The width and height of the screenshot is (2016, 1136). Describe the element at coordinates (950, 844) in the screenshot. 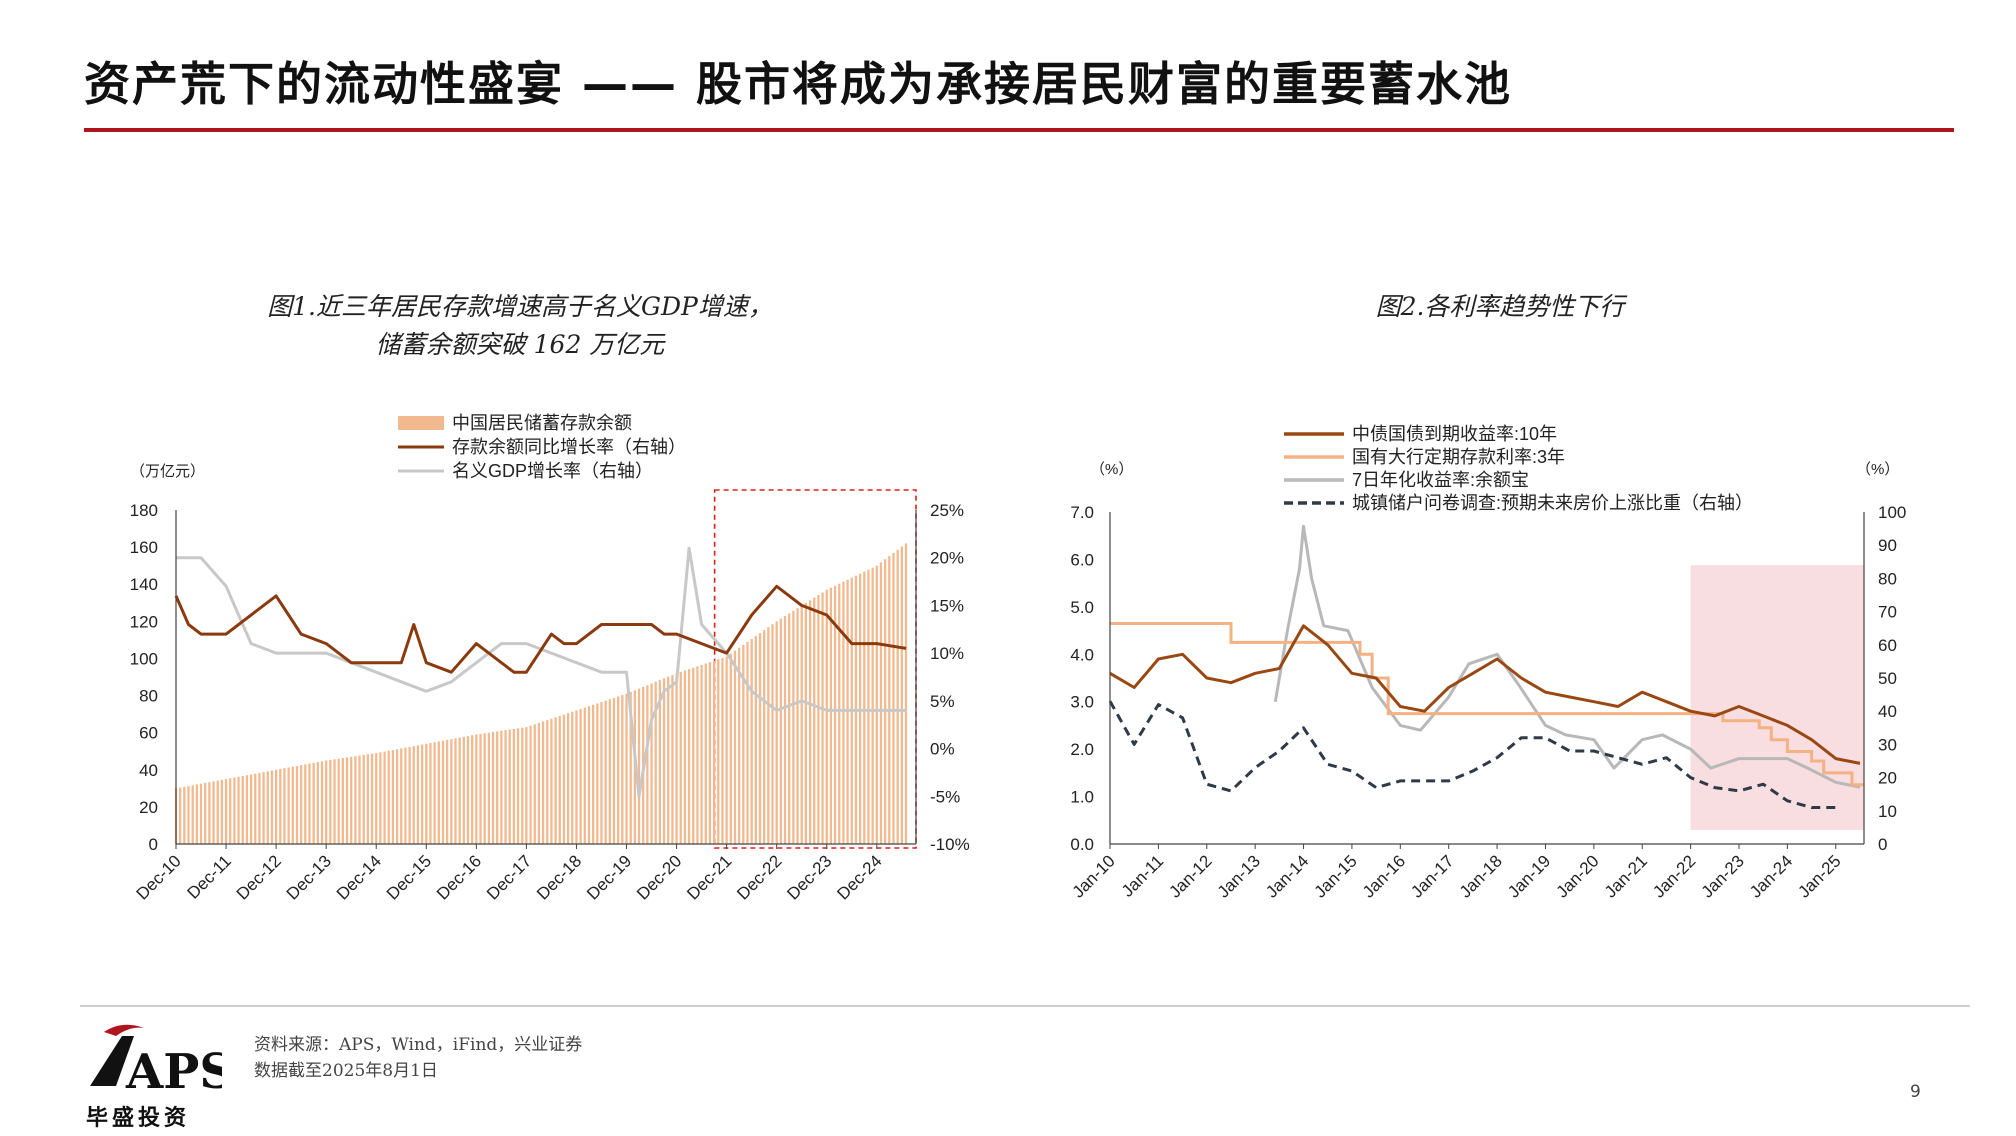

I see `chart1-right-tick-label: -10%` at that location.